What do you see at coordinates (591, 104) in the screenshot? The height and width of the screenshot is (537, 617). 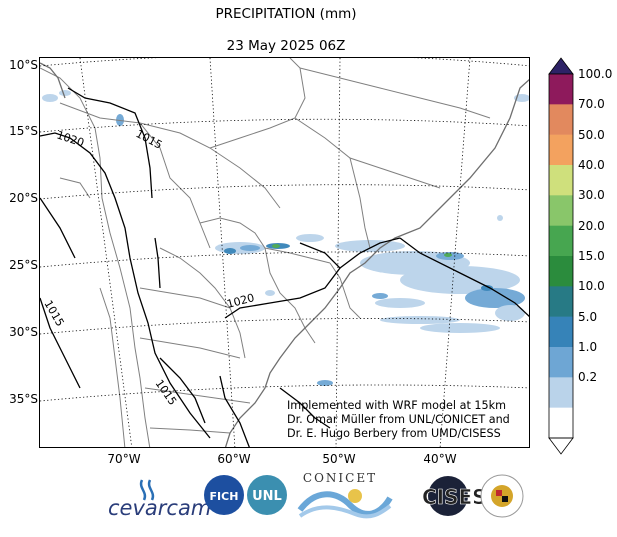 I see `colorbar-tick-label: 70.0` at bounding box center [591, 104].